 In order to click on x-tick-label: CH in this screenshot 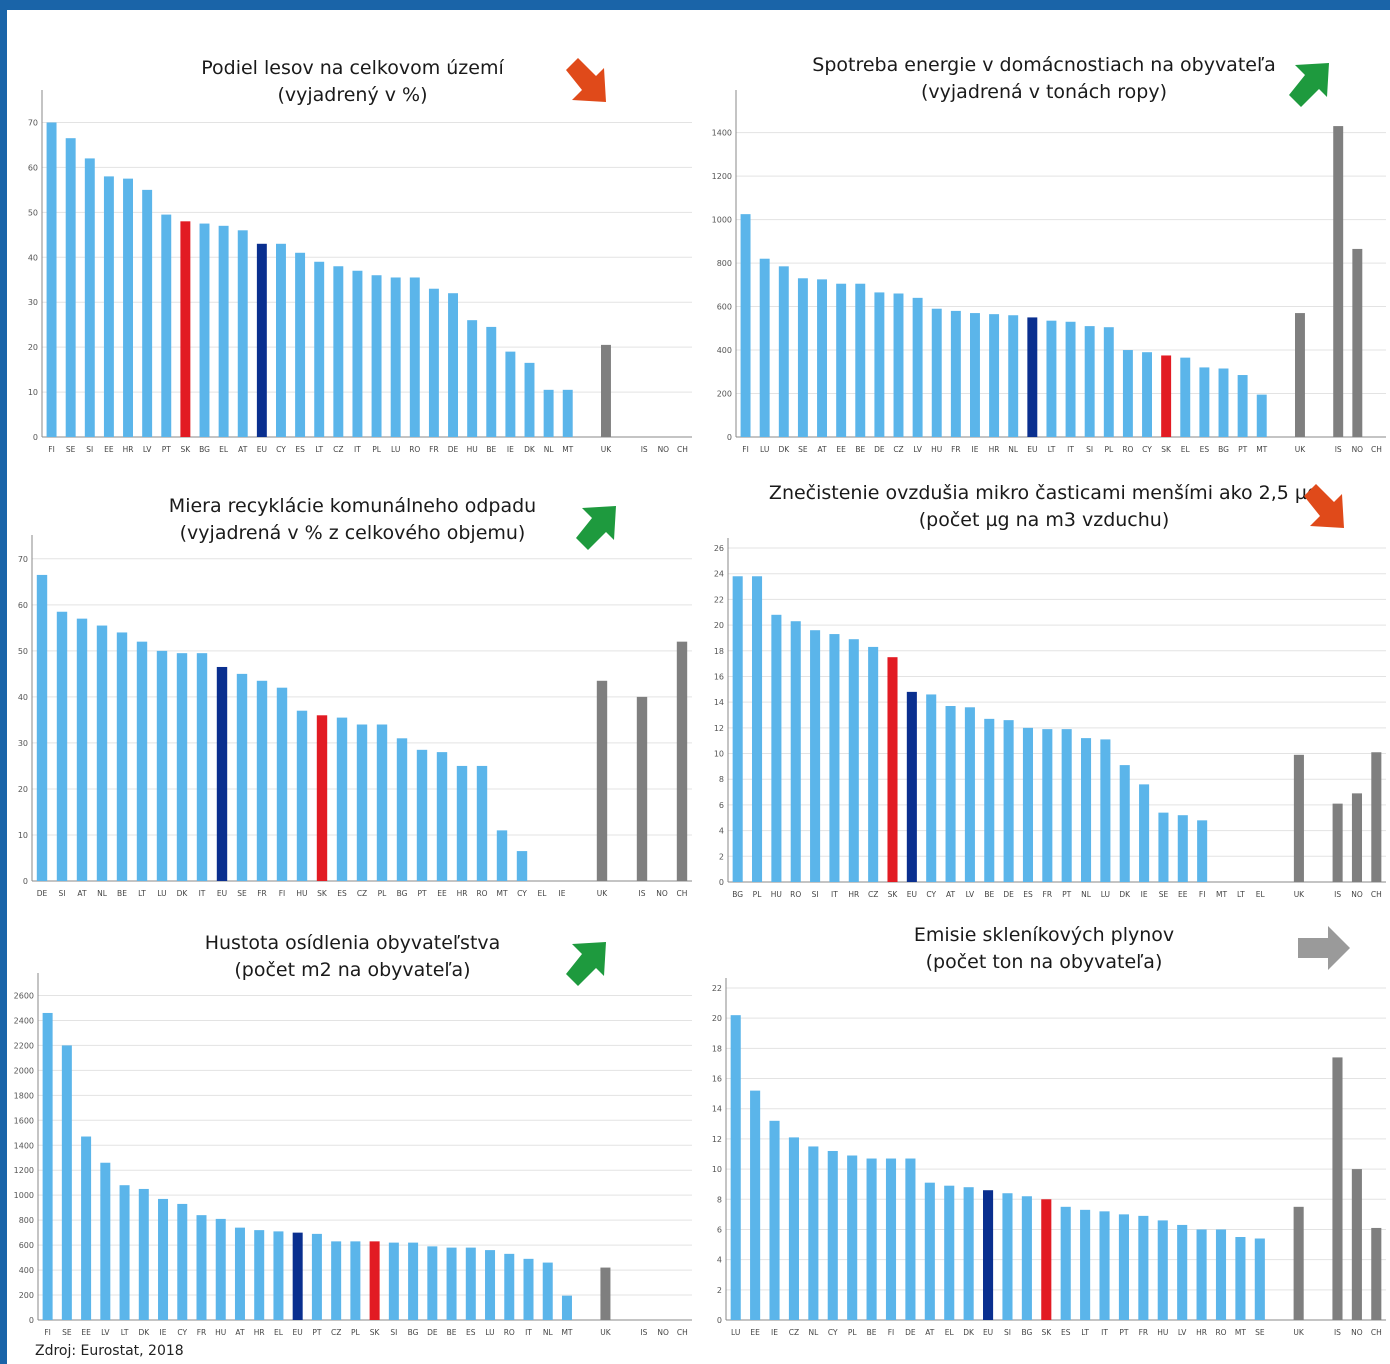, I will do `click(1376, 1332)`.